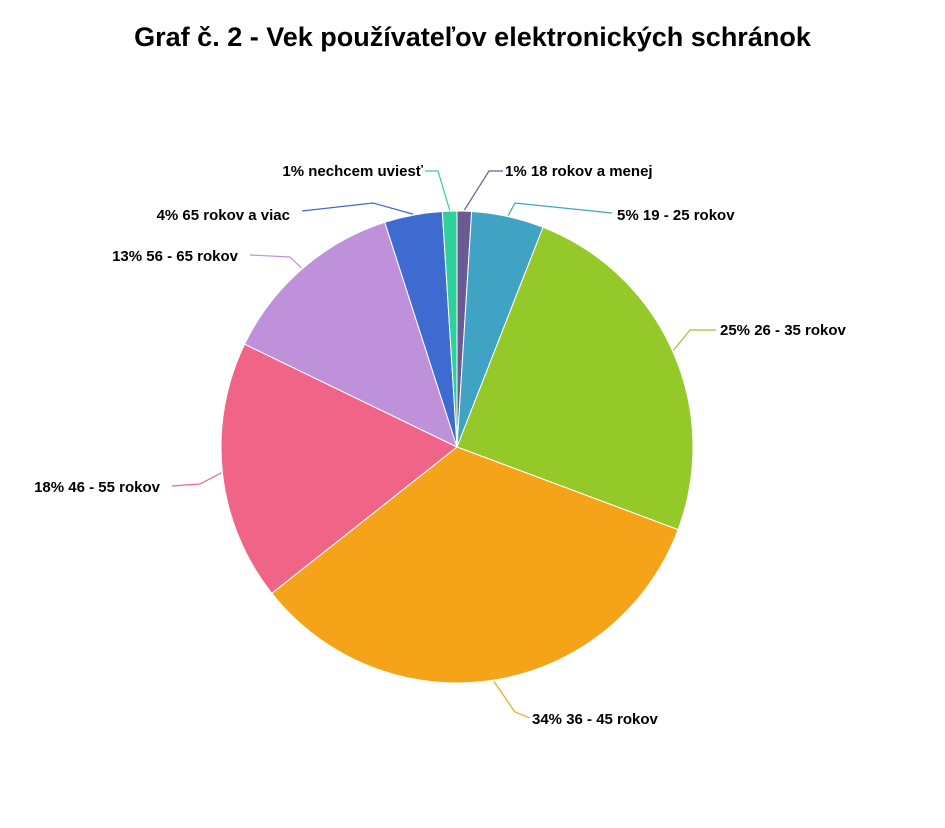  Describe the element at coordinates (97, 487) in the screenshot. I see `slice-label-5: 18% 46 - 55 rokov` at that location.